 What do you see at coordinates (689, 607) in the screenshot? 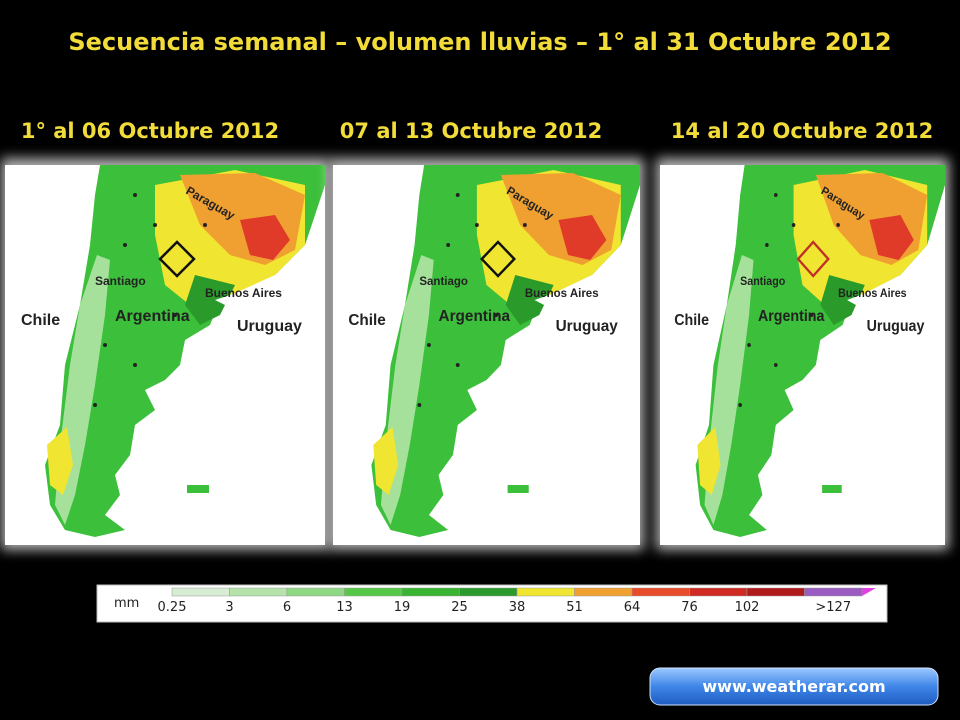
I see `legend-label: 76` at bounding box center [689, 607].